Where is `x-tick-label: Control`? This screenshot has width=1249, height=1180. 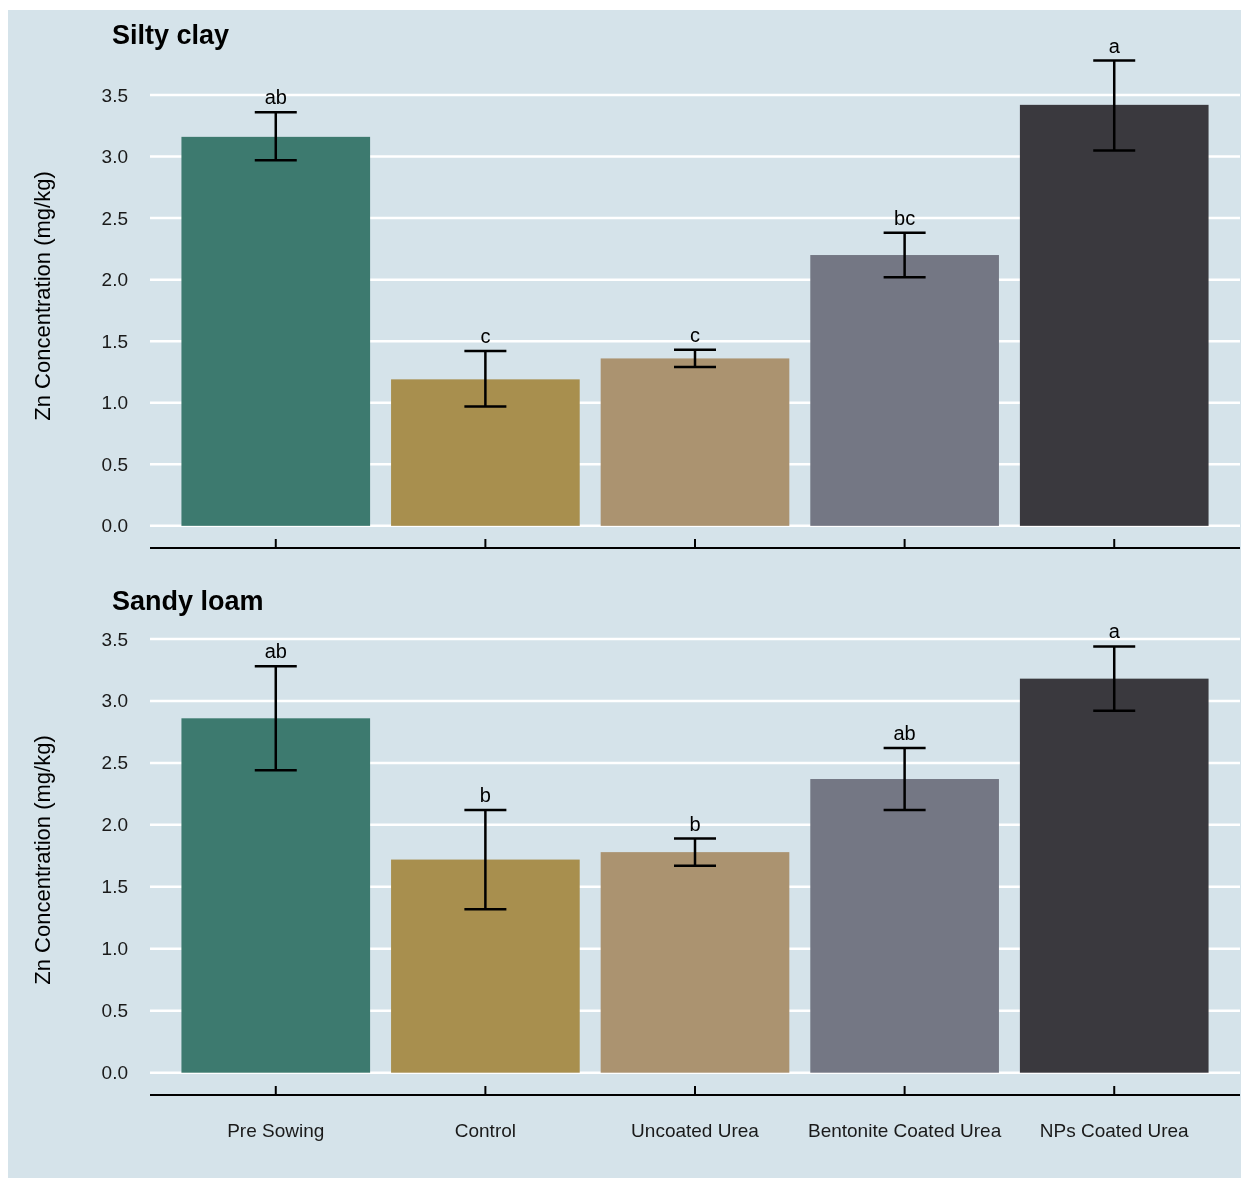
x-tick-label: Control is located at coordinates (485, 1130).